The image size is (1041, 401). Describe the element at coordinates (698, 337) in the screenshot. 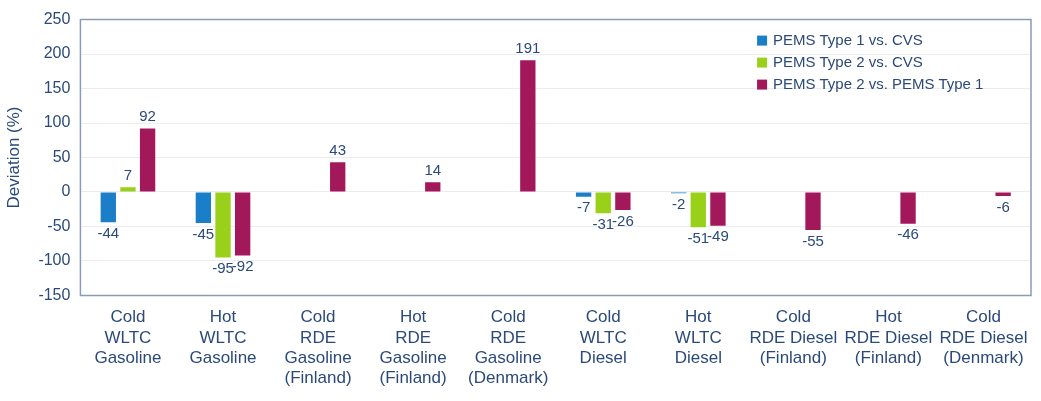

I see `x-tick-label: Hot WLTC Diesel` at that location.